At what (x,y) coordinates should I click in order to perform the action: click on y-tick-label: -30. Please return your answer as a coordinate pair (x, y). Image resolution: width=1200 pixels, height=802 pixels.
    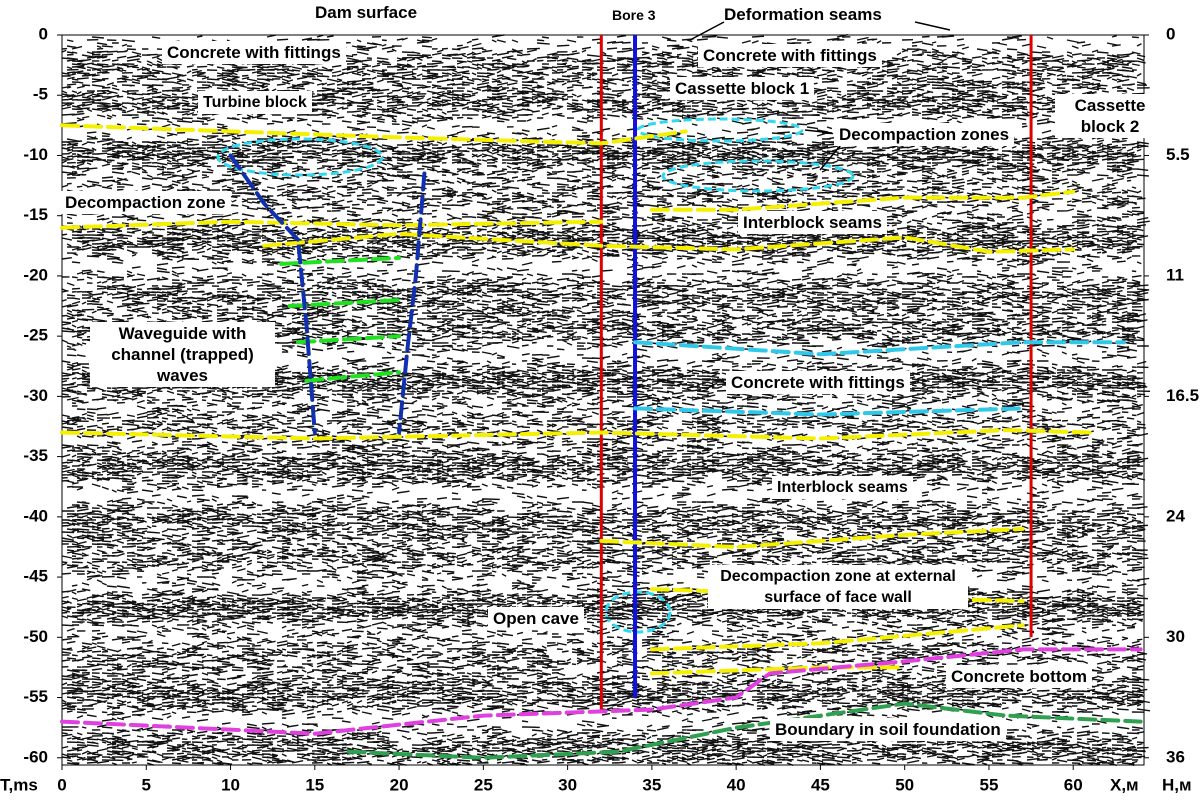
    Looking at the image, I should click on (35, 395).